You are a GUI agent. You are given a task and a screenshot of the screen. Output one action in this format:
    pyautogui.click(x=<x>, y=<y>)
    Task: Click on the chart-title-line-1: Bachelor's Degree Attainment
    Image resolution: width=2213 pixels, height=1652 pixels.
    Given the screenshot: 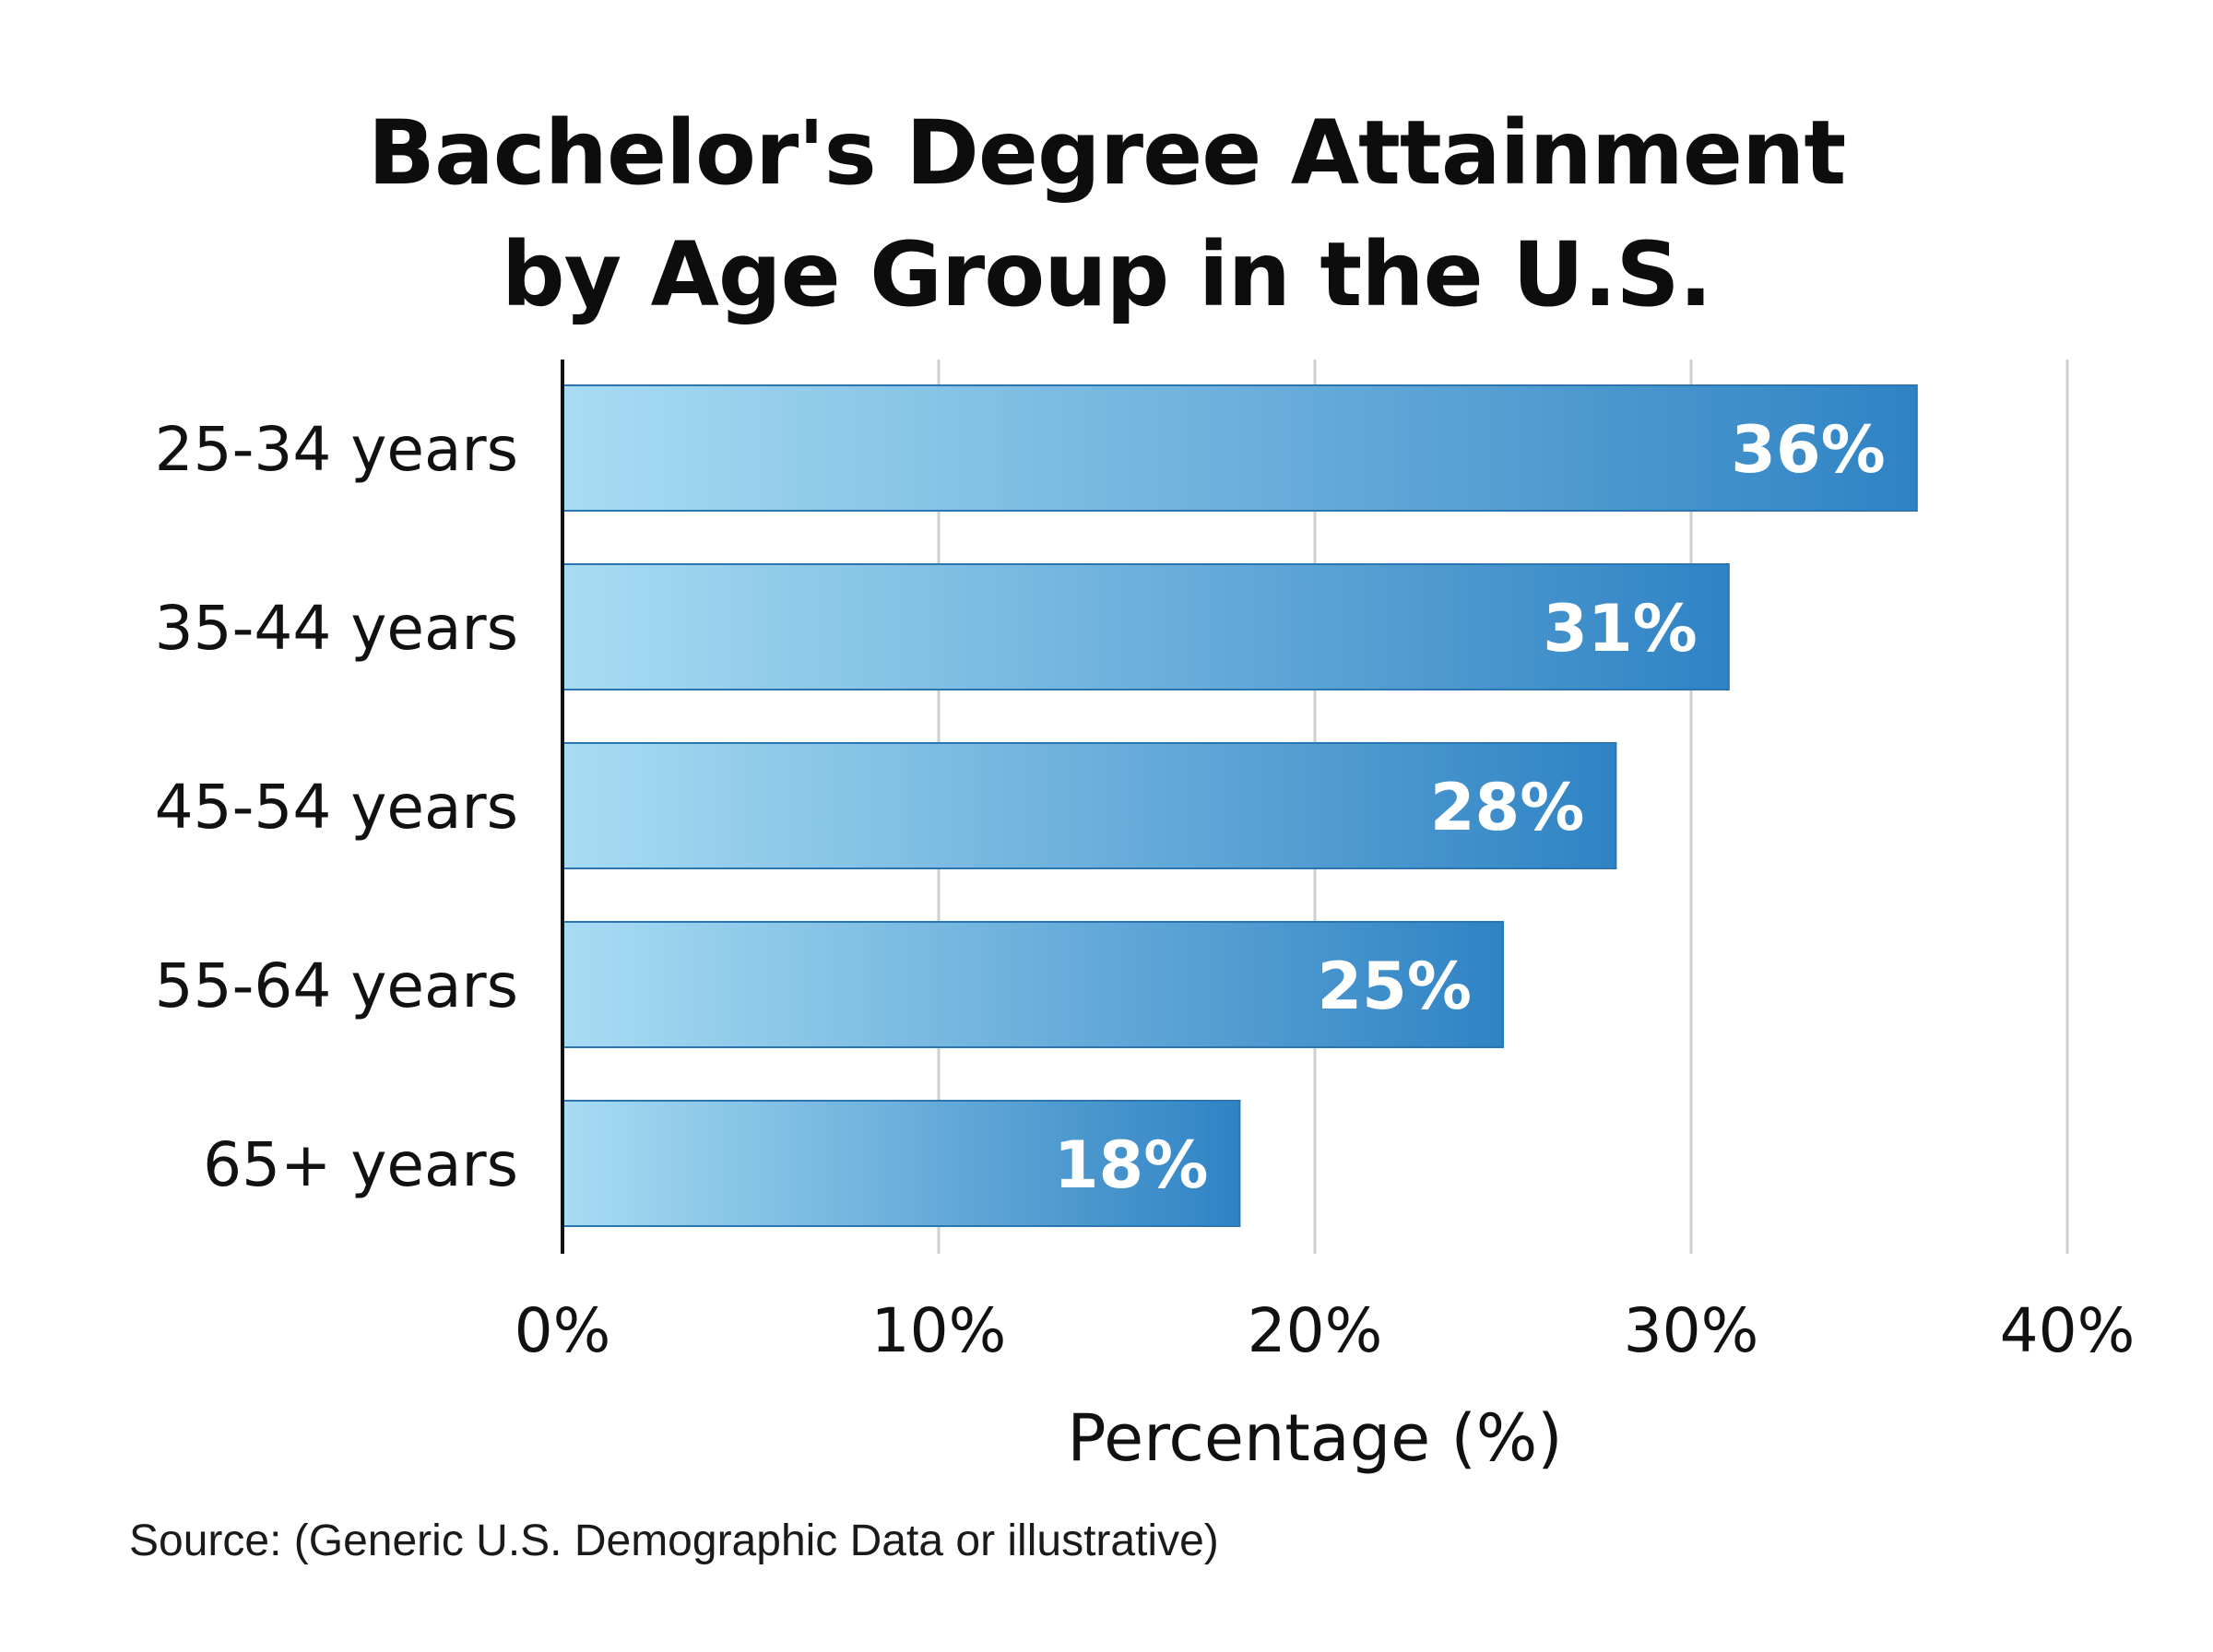 What is the action you would take?
    pyautogui.click(x=1106, y=153)
    